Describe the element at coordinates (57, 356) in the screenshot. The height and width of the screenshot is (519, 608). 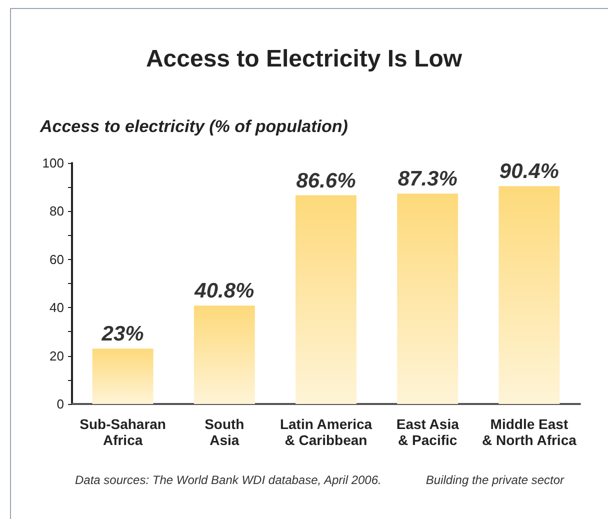
I see `y-tick-label: 20` at that location.